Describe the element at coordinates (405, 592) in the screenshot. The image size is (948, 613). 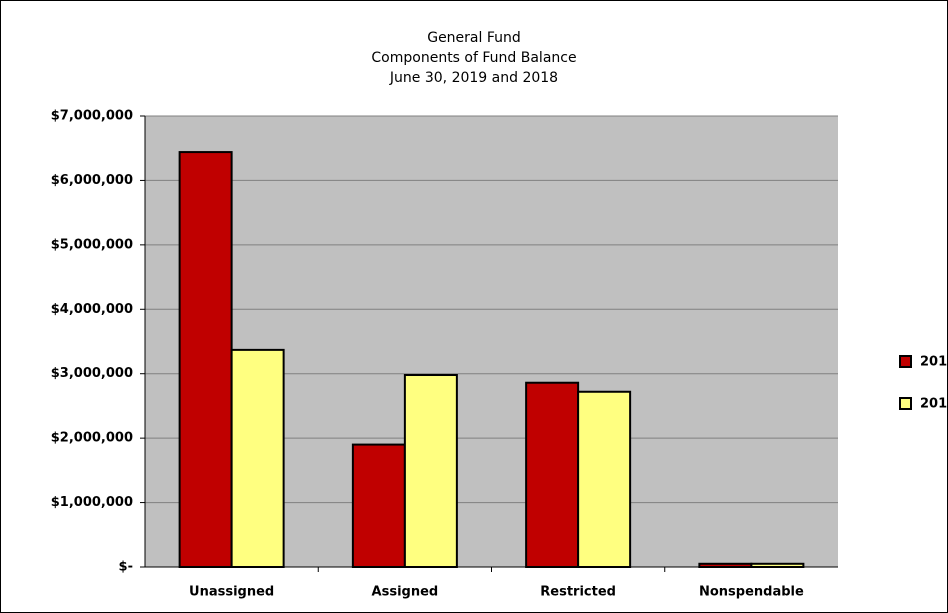
I see `x-tick-label: Assigned` at that location.